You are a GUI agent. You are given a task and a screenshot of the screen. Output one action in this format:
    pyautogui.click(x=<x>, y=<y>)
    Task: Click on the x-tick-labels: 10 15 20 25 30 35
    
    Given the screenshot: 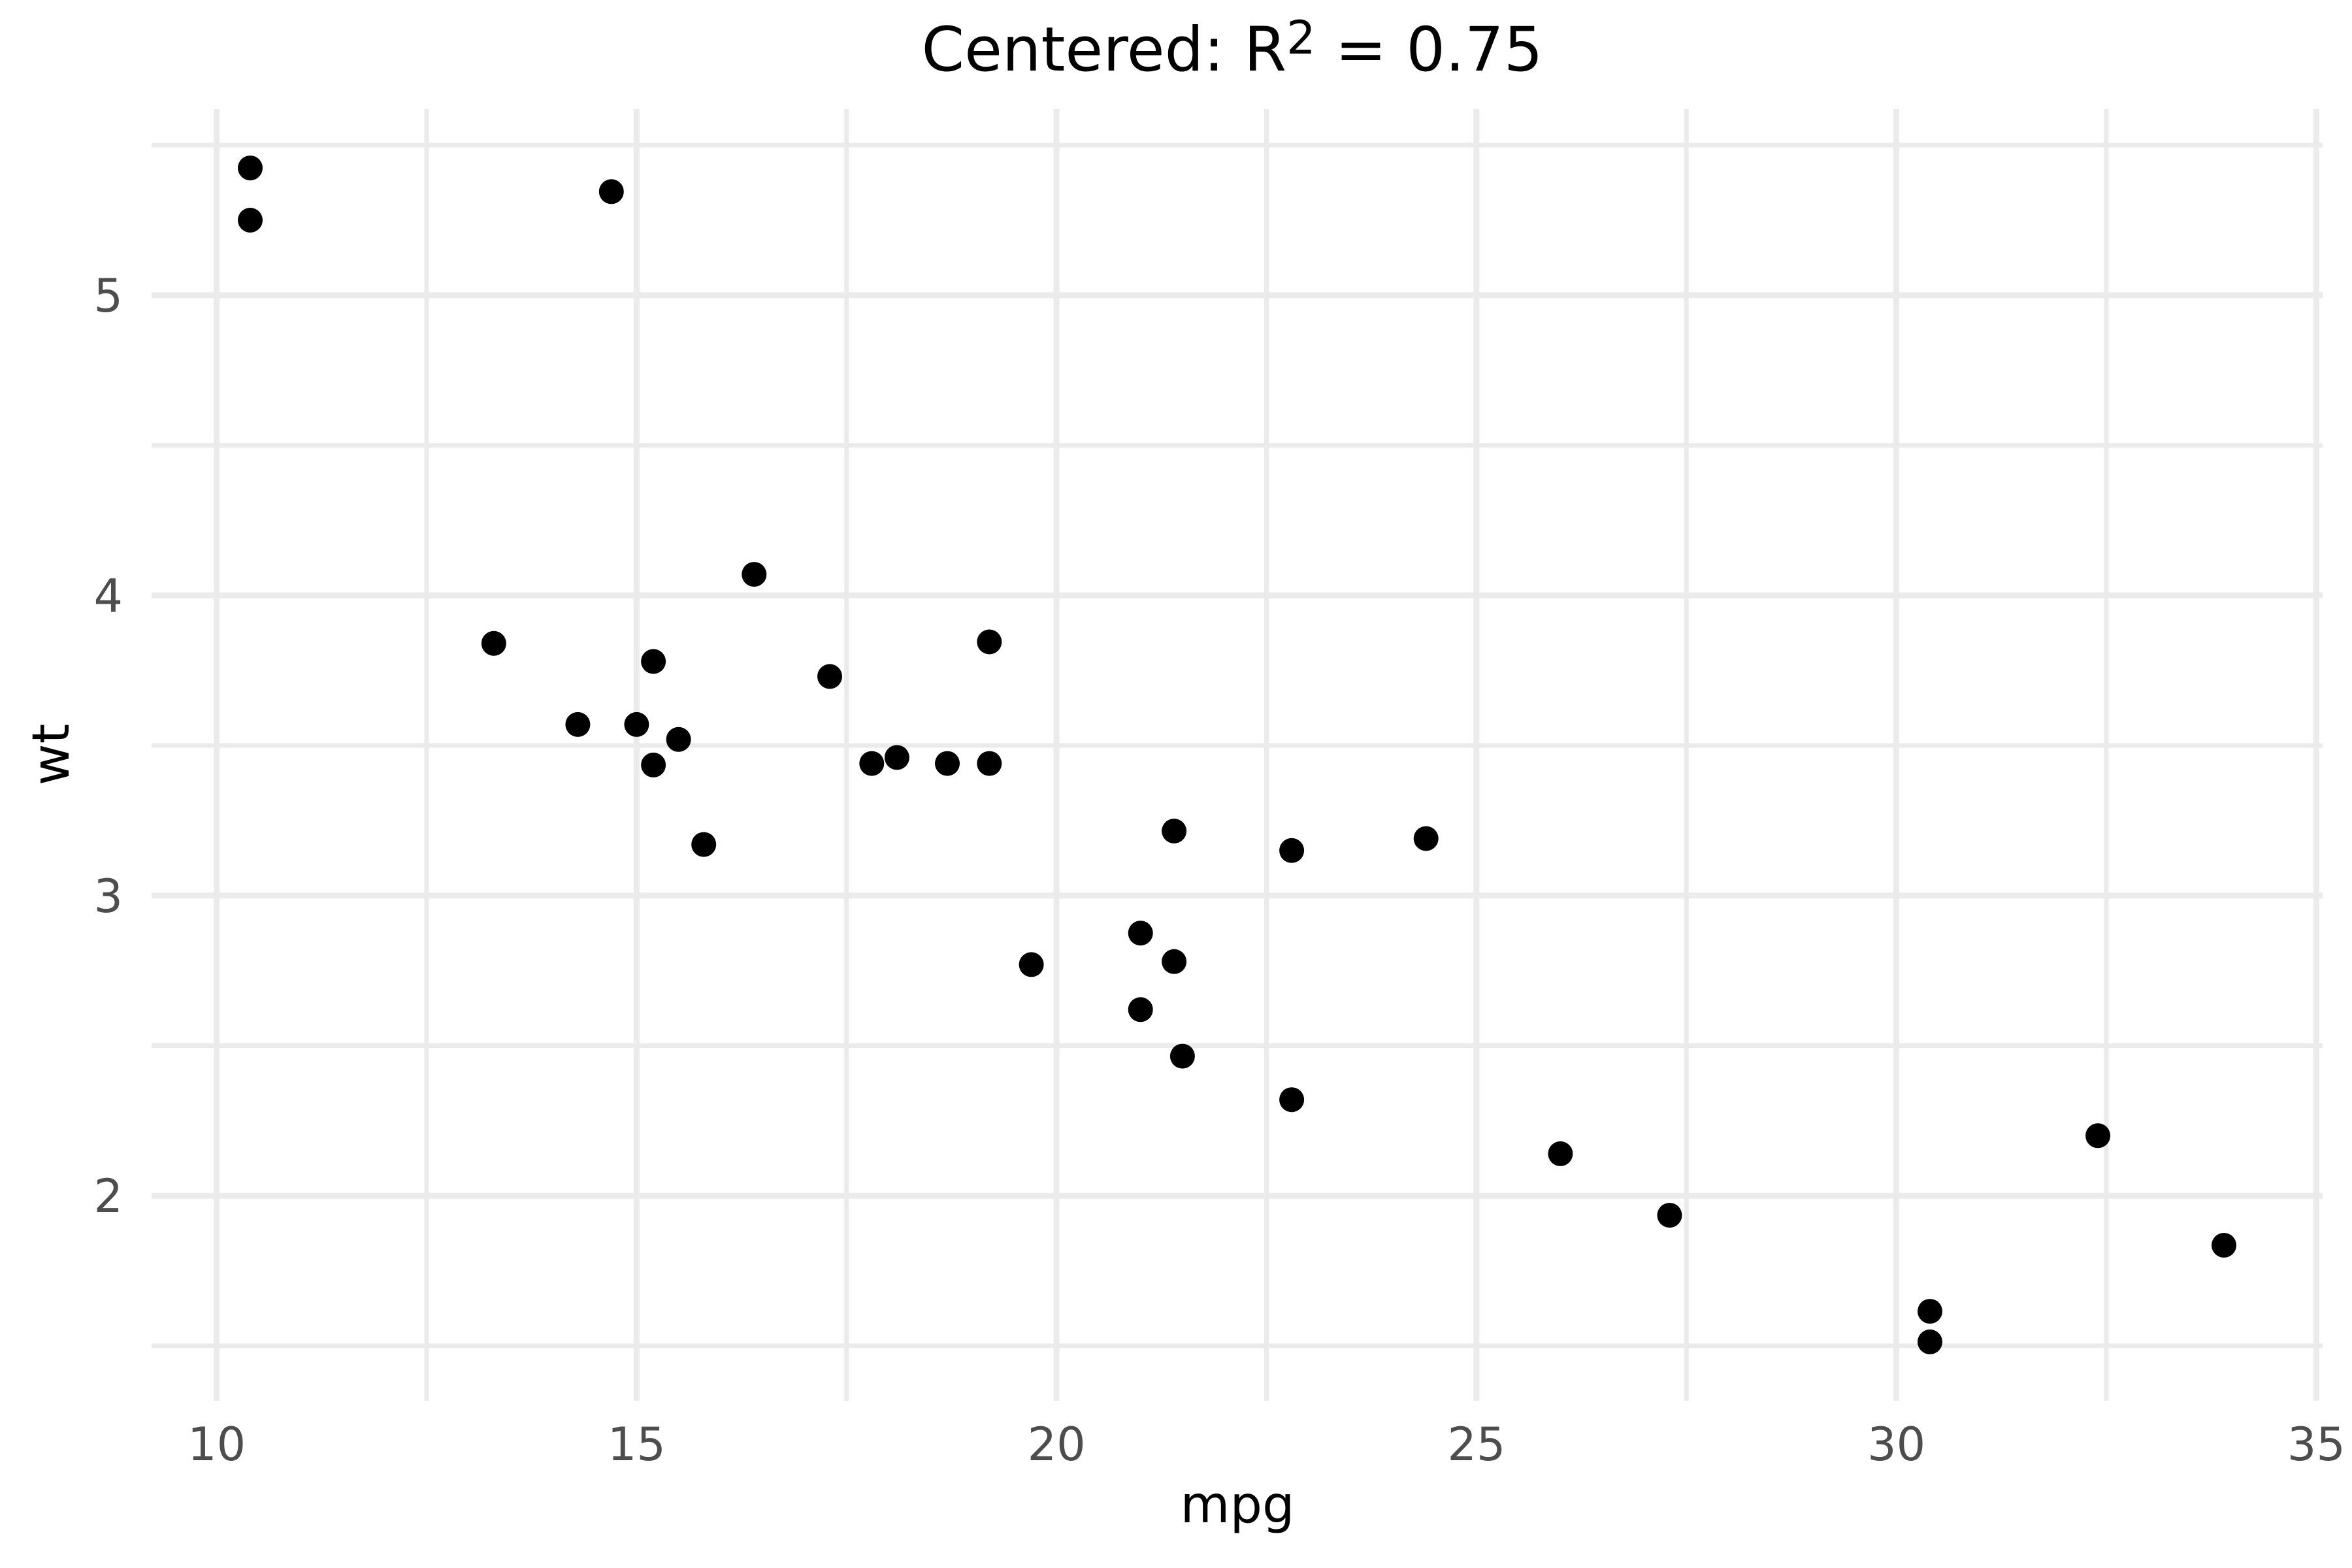 What is the action you would take?
    pyautogui.click(x=1266, y=1444)
    